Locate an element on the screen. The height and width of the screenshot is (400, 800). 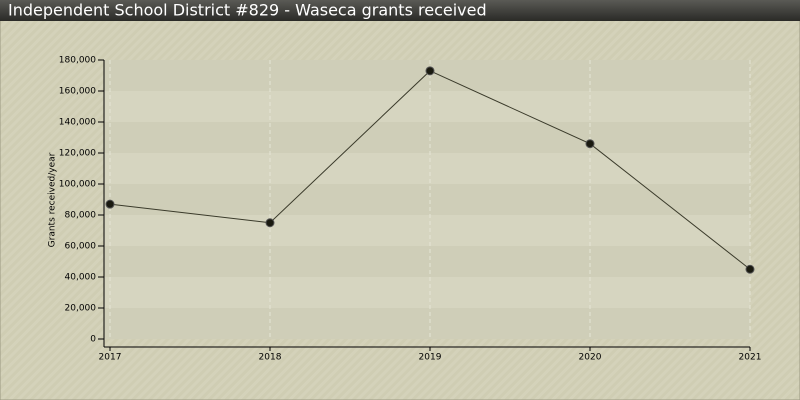
x-tick-label: 2018 is located at coordinates (270, 358).